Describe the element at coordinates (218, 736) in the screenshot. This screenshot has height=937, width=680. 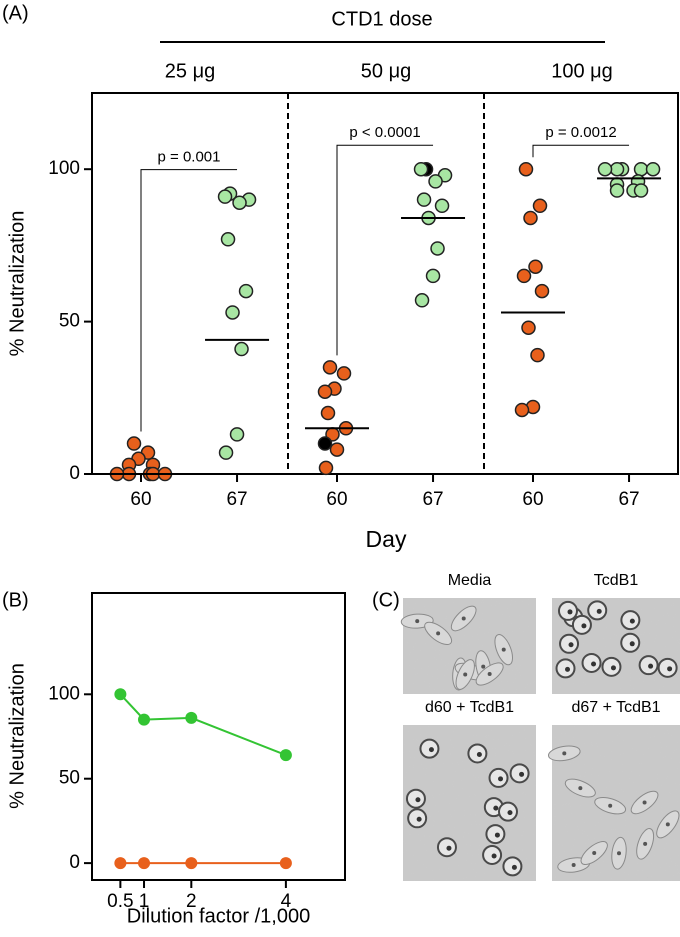
I see `plot-frame` at that location.